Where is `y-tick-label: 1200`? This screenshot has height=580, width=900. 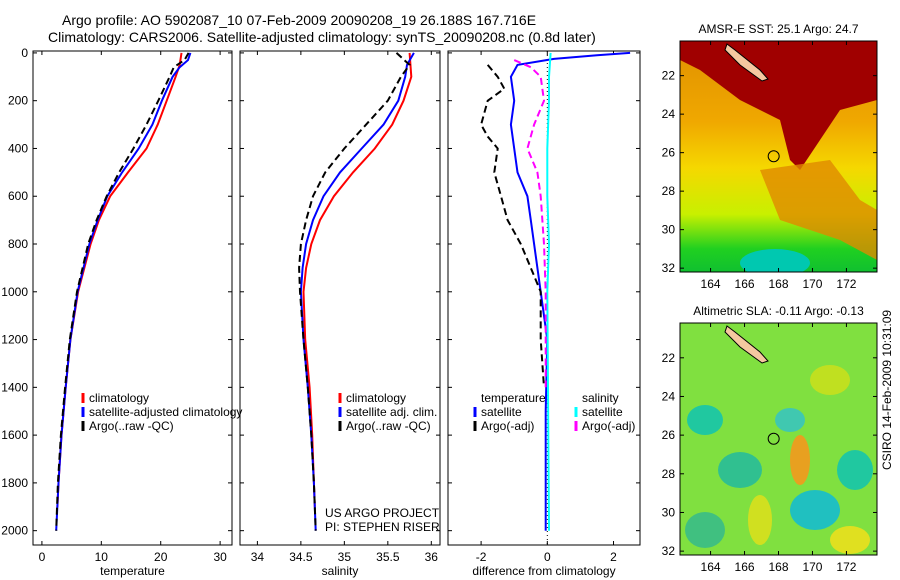
y-tick-label: 1200 is located at coordinates (14, 340).